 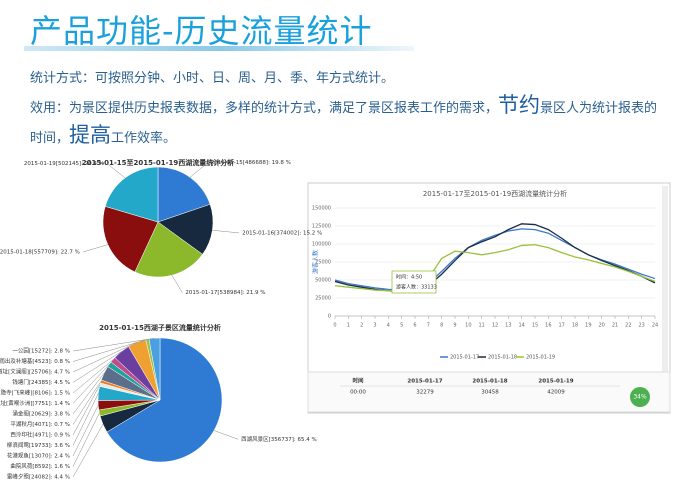 I want to click on slide-title: 产品功能-历史流量统计, so click(x=201, y=31).